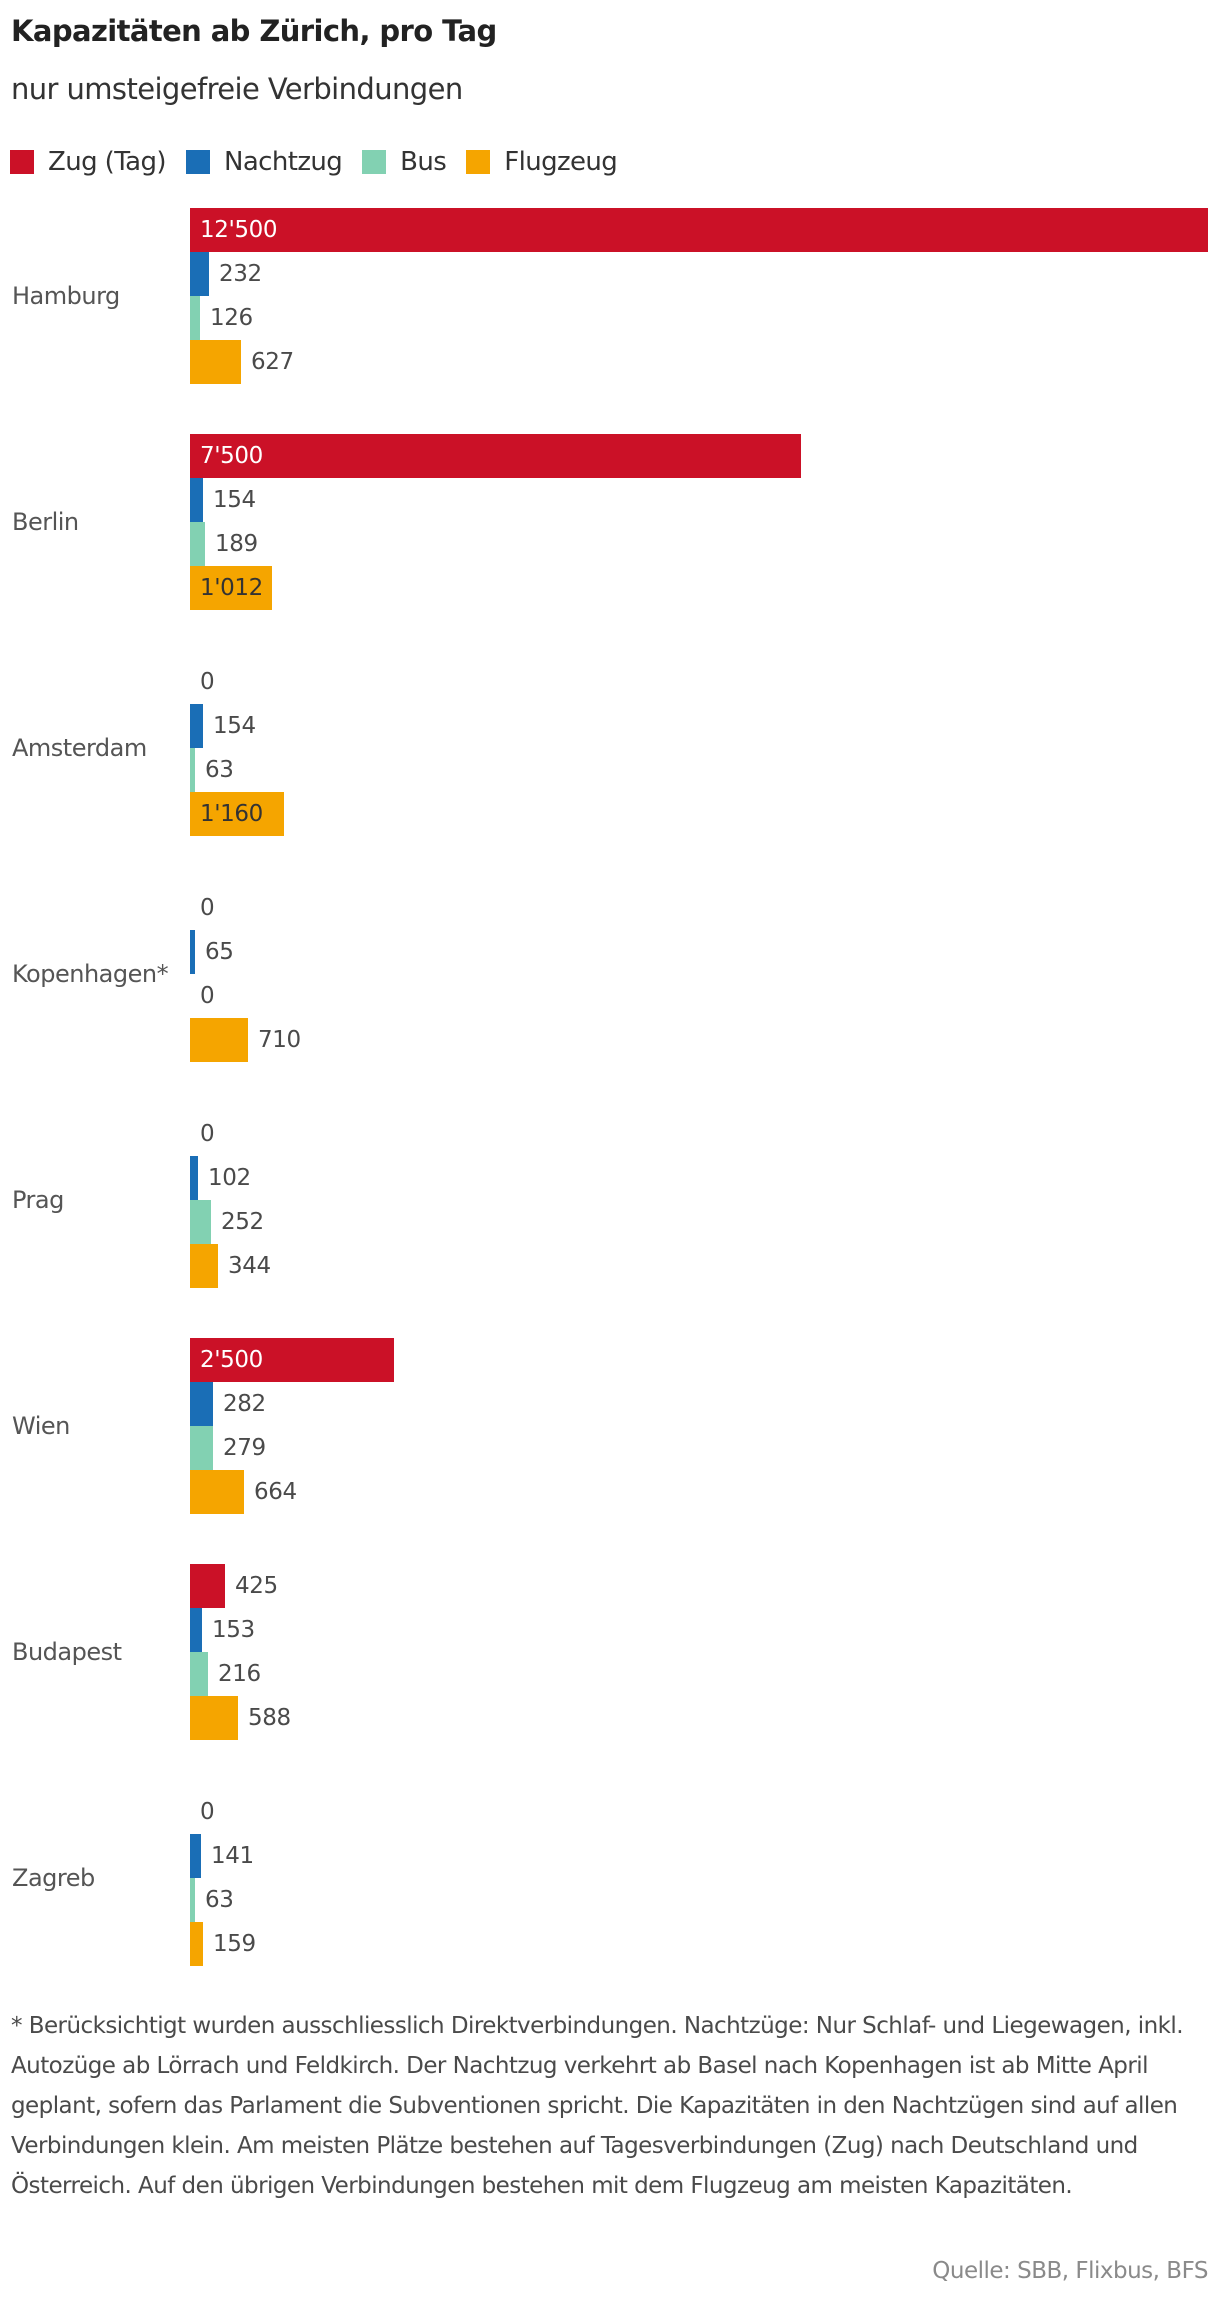 This screenshot has width=1220, height=2318. I want to click on legend-label: Nachtzug, so click(283, 162).